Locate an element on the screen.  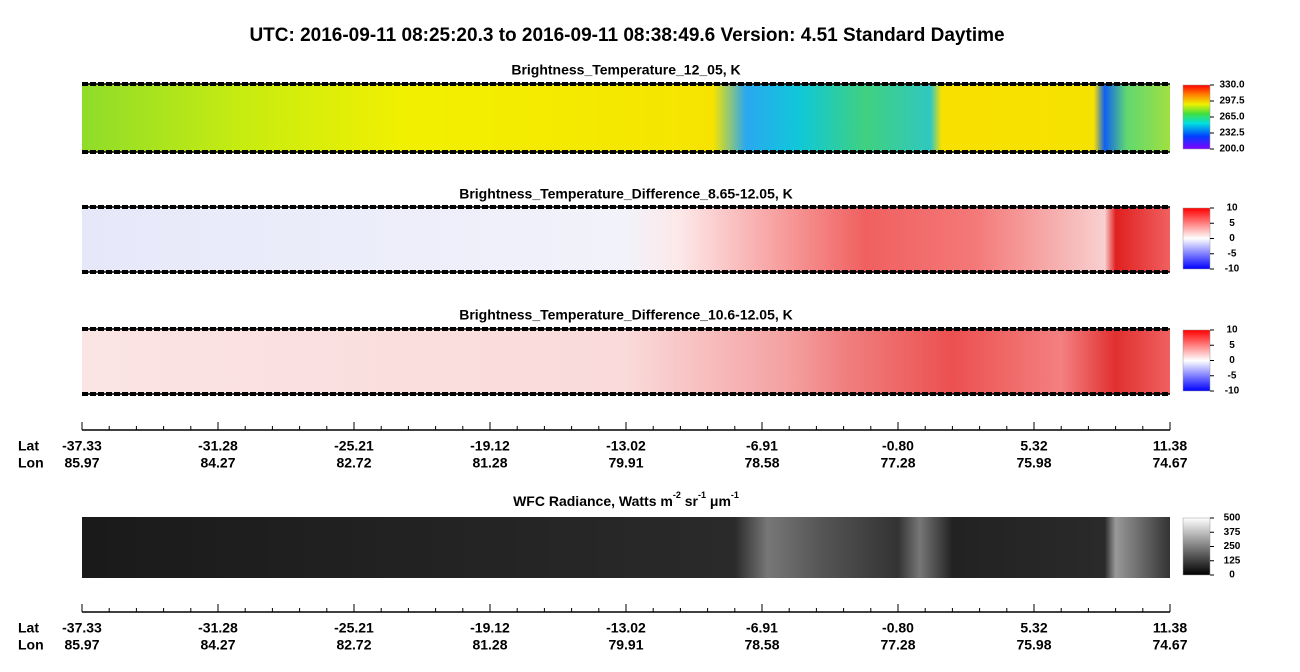
colorbar-tick-label: 250 is located at coordinates (1232, 546).